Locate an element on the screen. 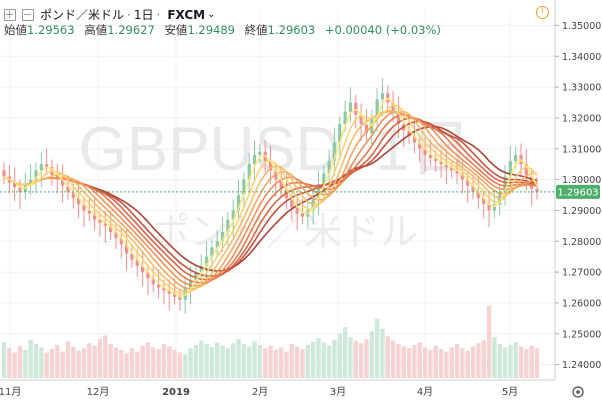  x-tick-label: 2019 is located at coordinates (176, 392).